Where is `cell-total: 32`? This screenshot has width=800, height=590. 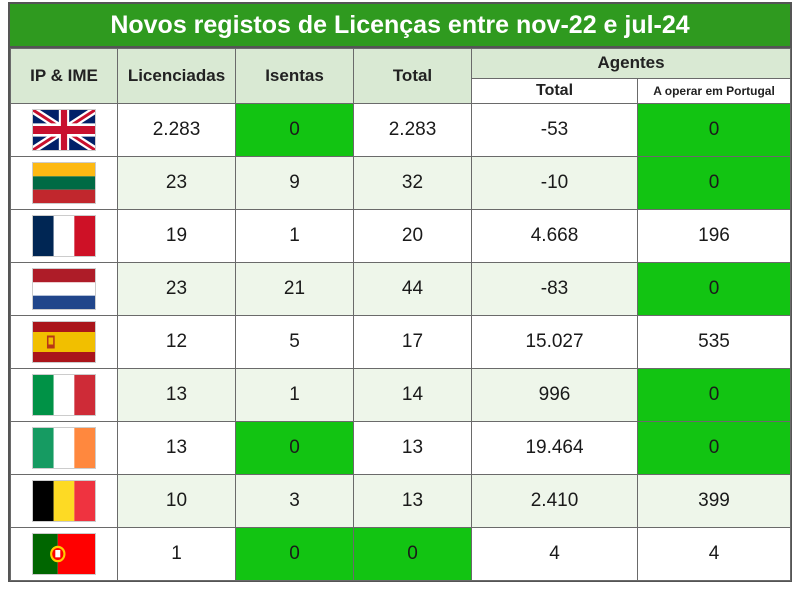
cell-total: 32 is located at coordinates (412, 183).